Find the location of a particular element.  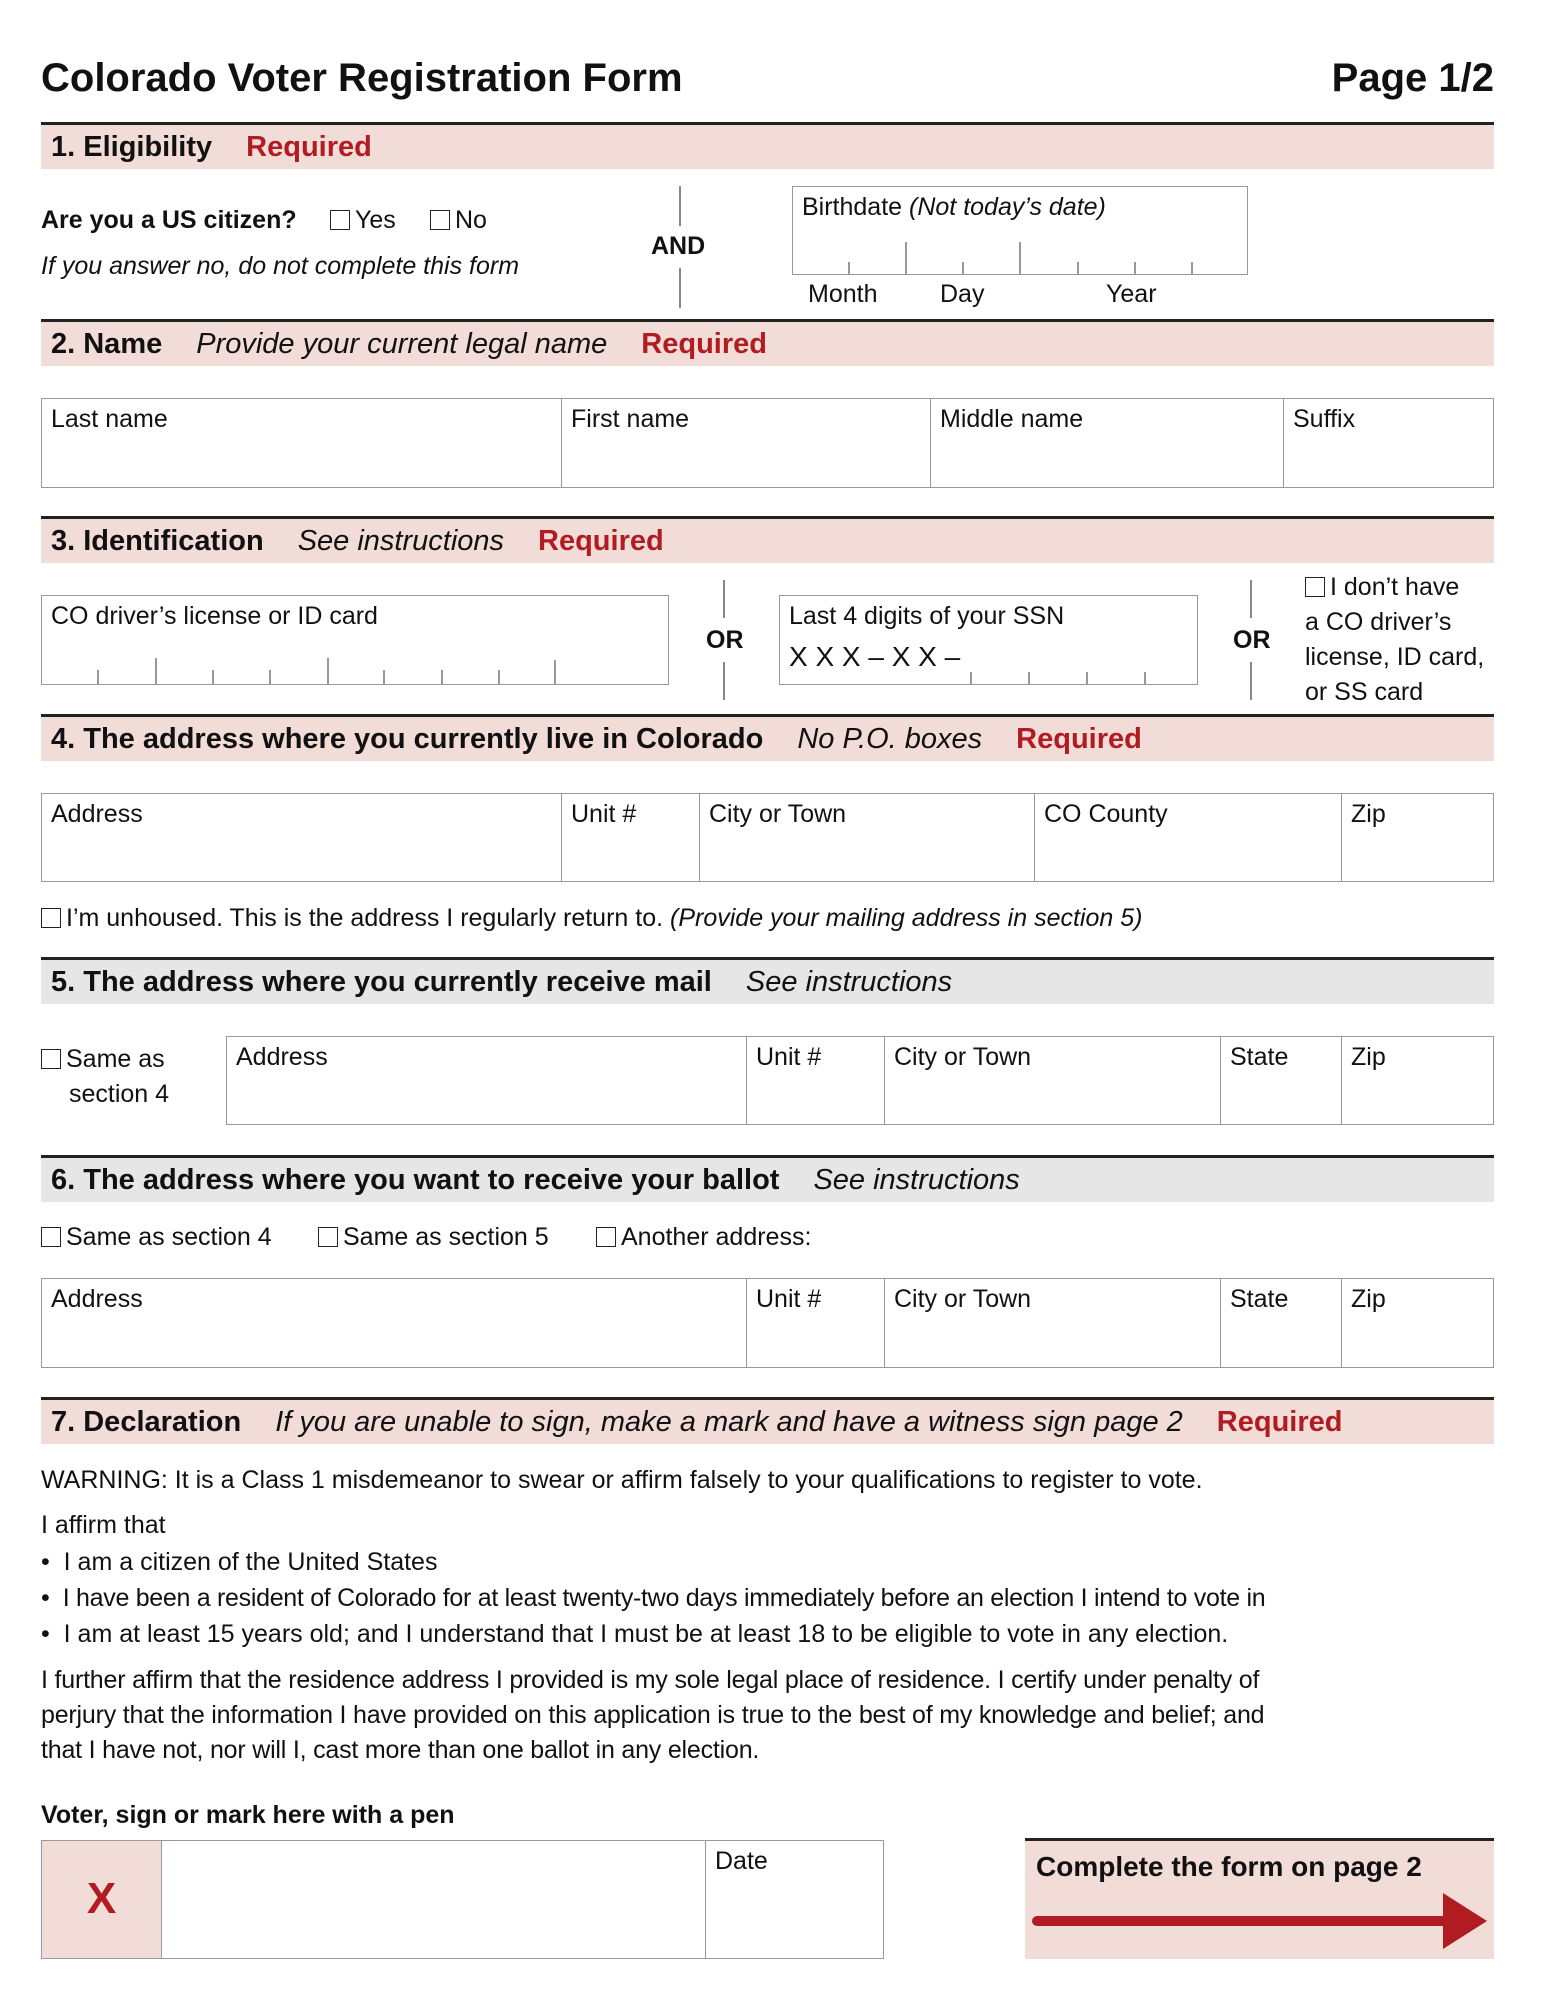

residence-county-field: CO County is located at coordinates (1188, 837).